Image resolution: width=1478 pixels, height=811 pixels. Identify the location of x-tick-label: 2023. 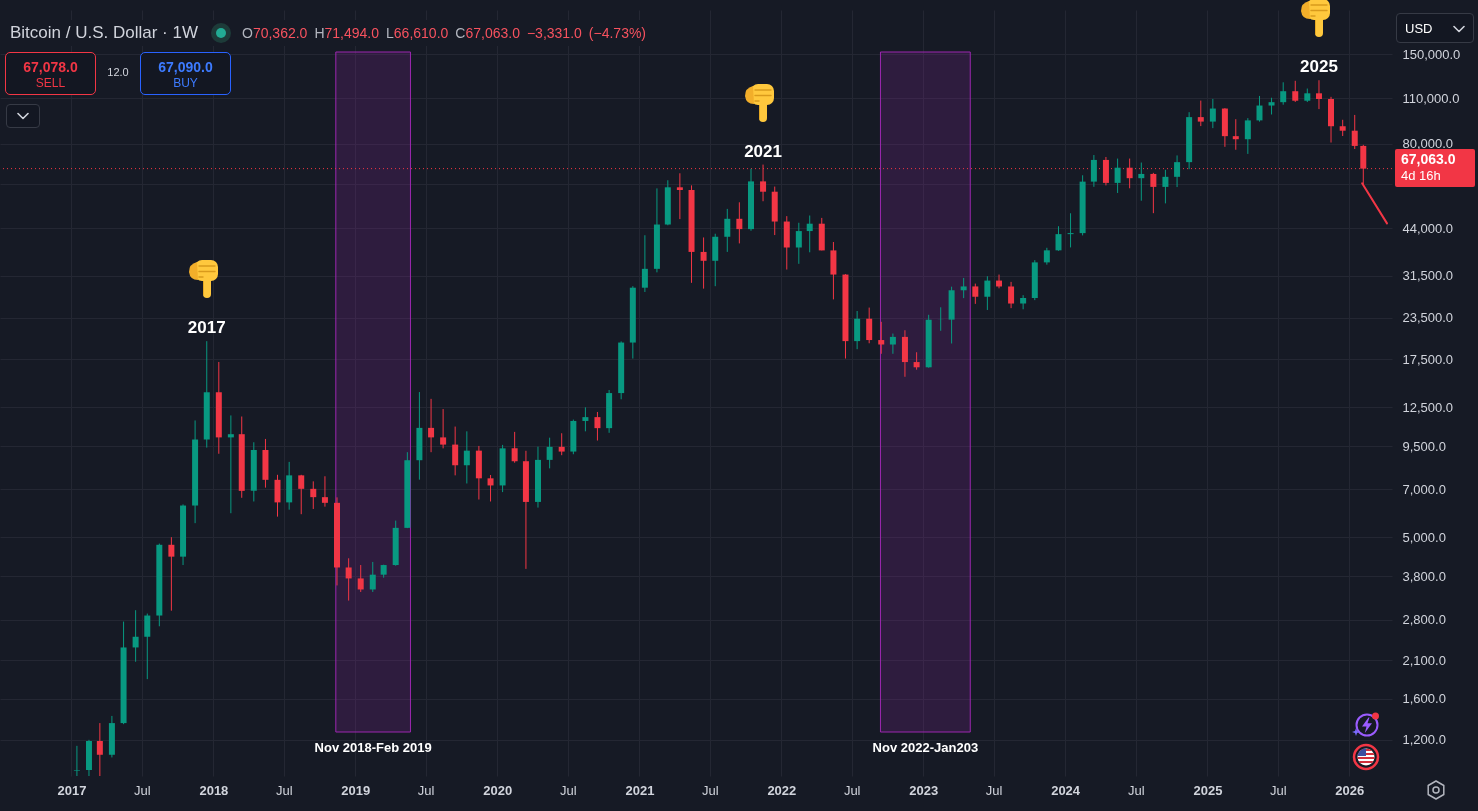
(924, 790).